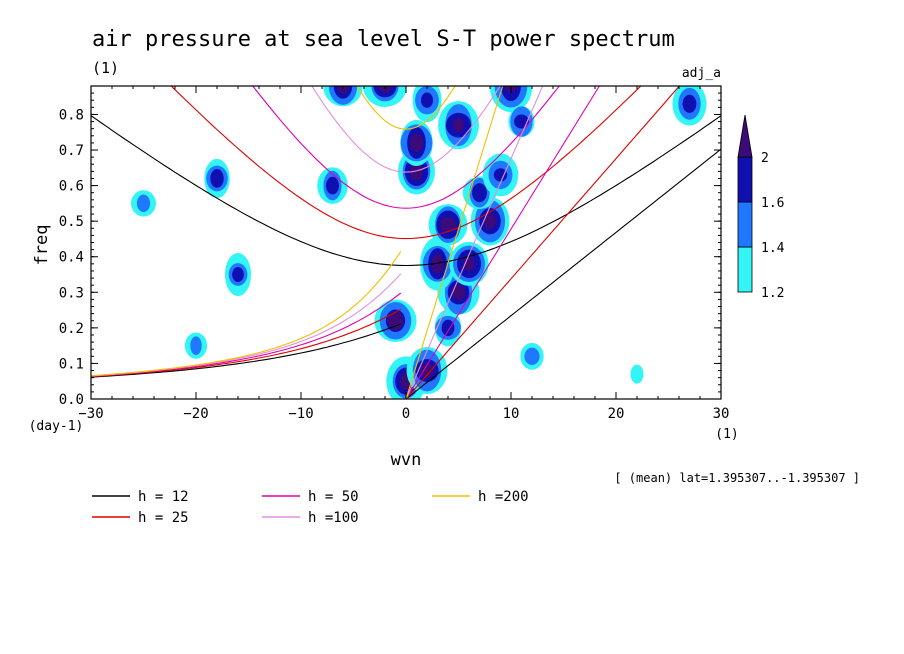 This screenshot has height=654, width=904. Describe the element at coordinates (71, 400) in the screenshot. I see `y-tick-label: 0.0` at that location.